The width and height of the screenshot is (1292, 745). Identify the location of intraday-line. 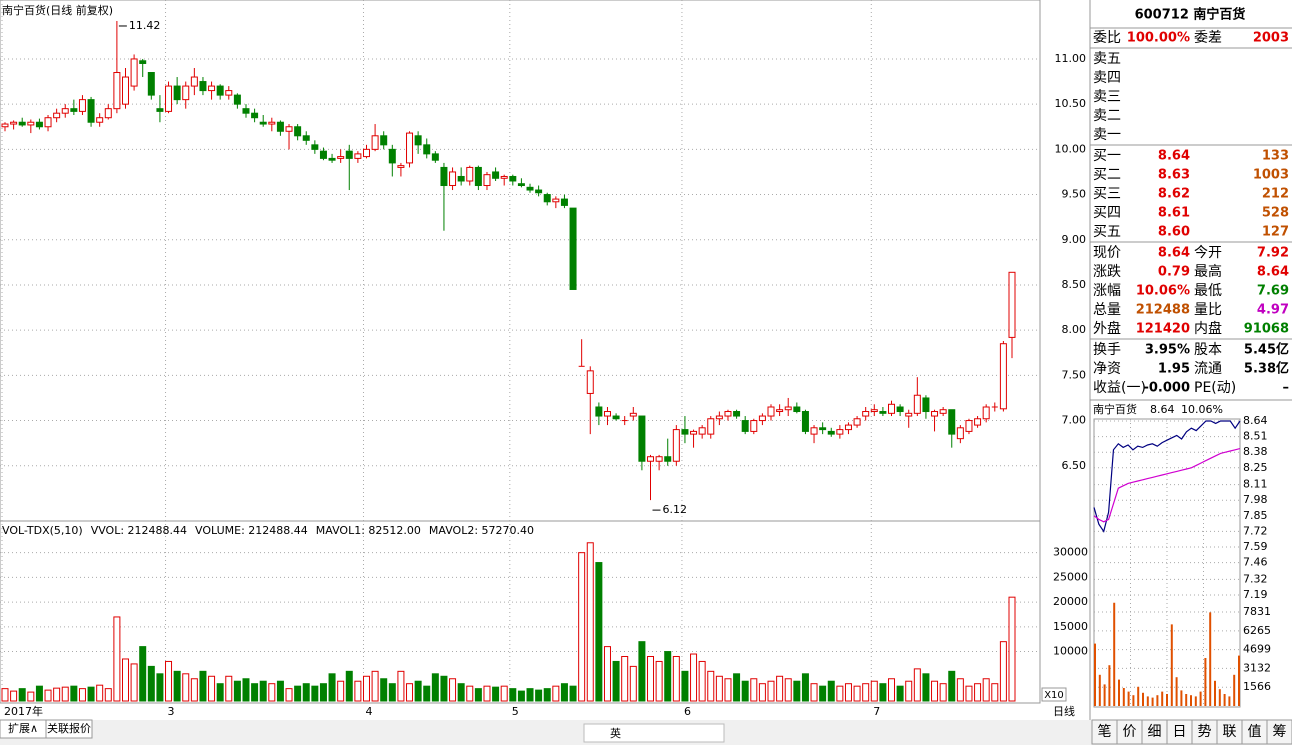
(1167, 476).